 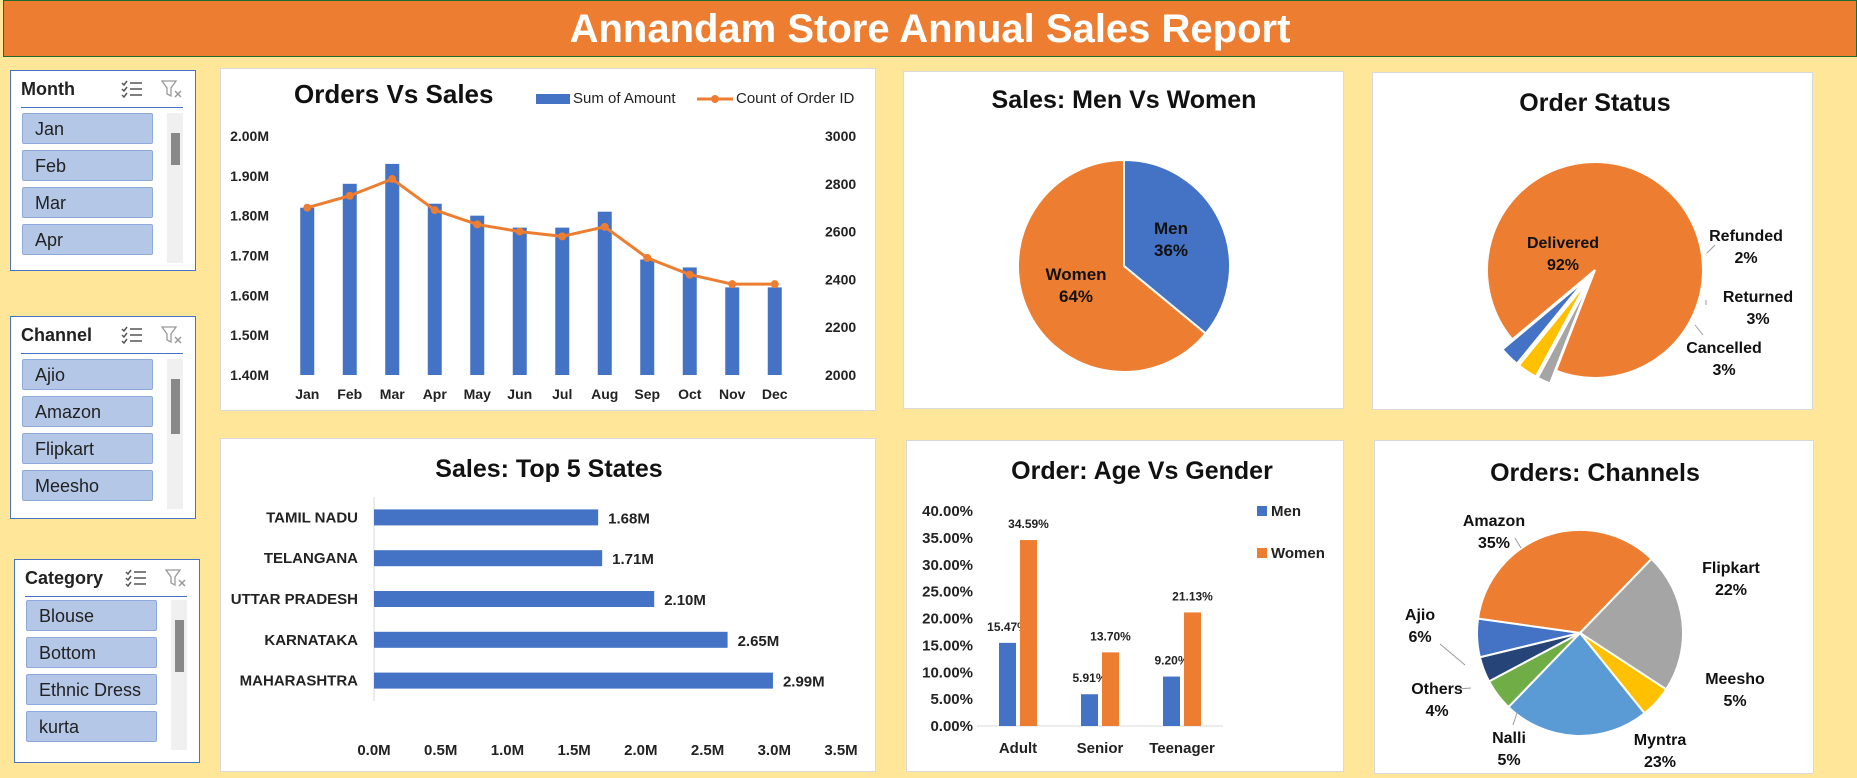 What do you see at coordinates (947, 538) in the screenshot?
I see `y-tick-label: 35.00%` at bounding box center [947, 538].